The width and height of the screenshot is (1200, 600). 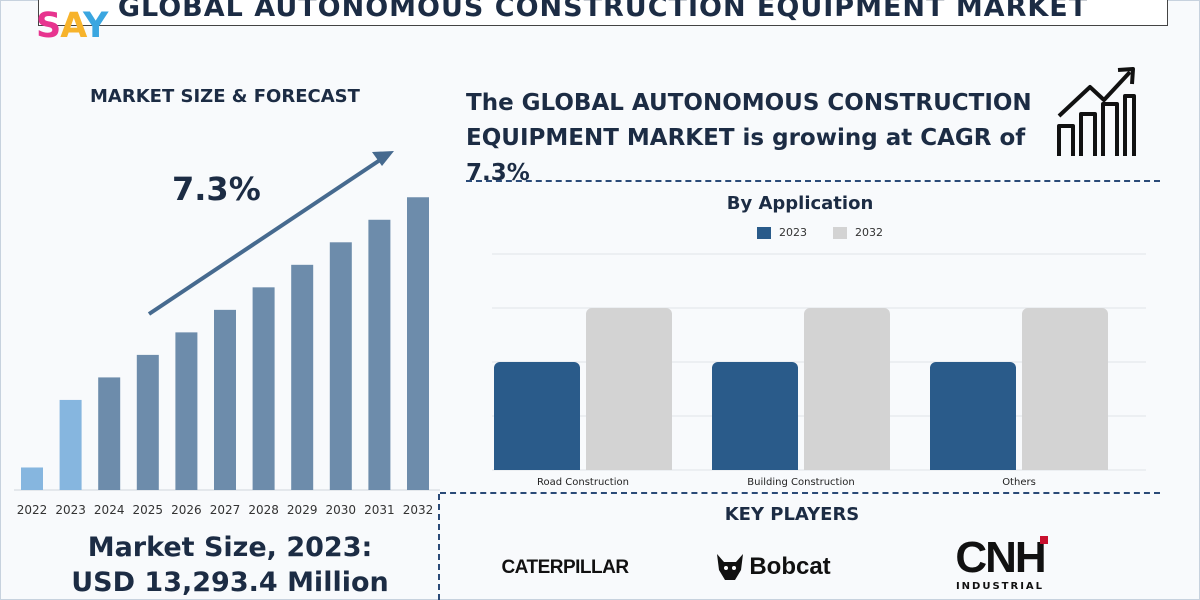 What do you see at coordinates (302, 377) in the screenshot?
I see `forecast-bar-2029` at bounding box center [302, 377].